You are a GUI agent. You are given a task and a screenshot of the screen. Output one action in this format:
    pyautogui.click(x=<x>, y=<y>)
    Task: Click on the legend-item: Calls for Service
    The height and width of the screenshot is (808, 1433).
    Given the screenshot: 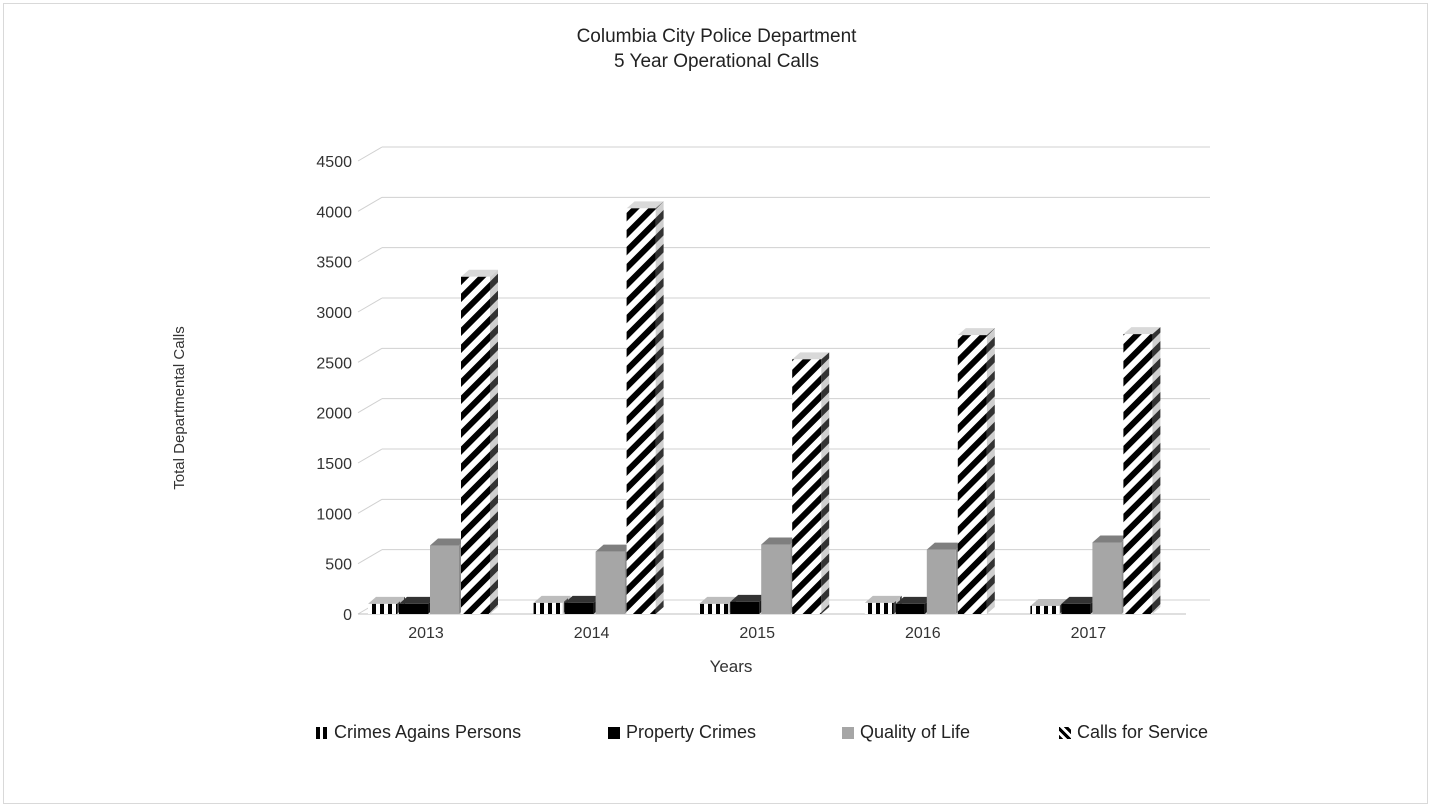 What is the action you would take?
    pyautogui.click(x=1133, y=732)
    